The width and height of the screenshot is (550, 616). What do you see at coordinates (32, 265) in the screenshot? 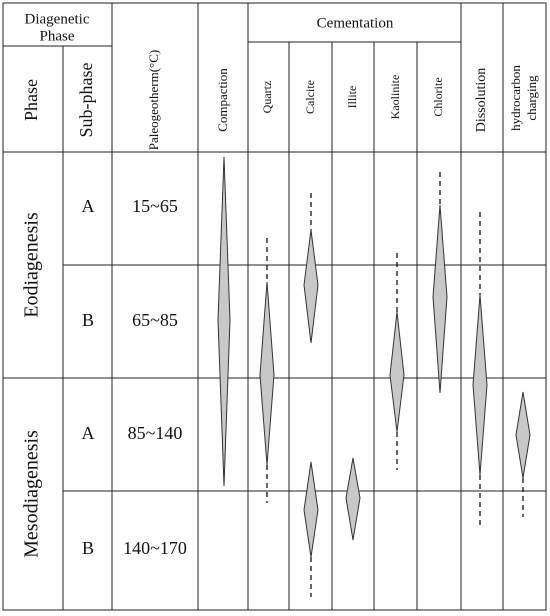
I see `phase-name: Eodiagenesis` at bounding box center [32, 265].